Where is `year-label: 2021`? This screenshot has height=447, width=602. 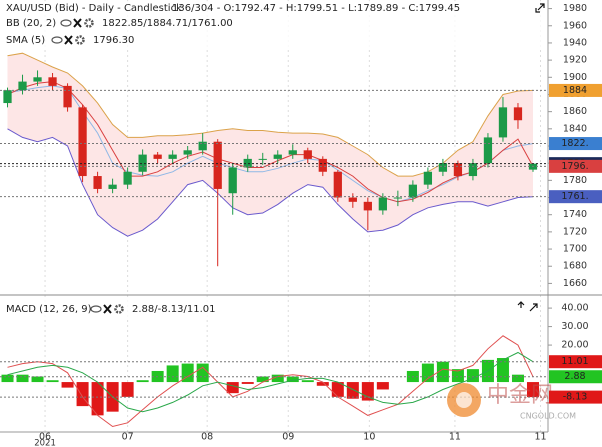 year-label: 2021 is located at coordinates (45, 443).